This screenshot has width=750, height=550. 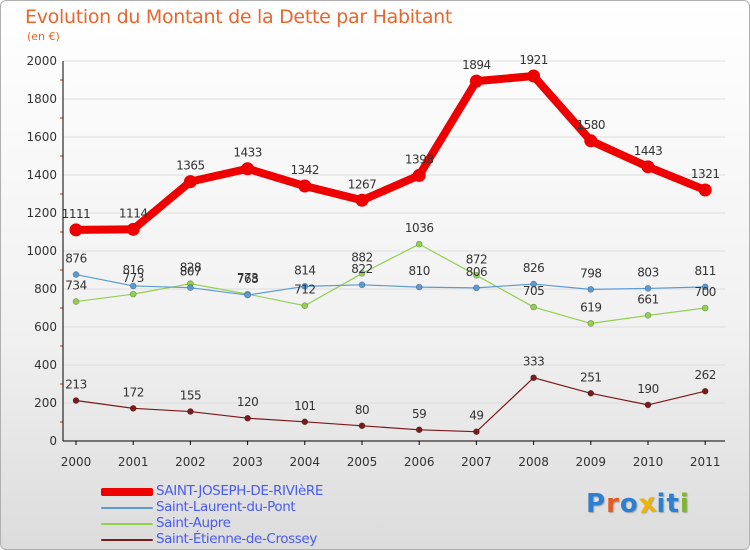 I want to click on data-label: 172, so click(x=132, y=392).